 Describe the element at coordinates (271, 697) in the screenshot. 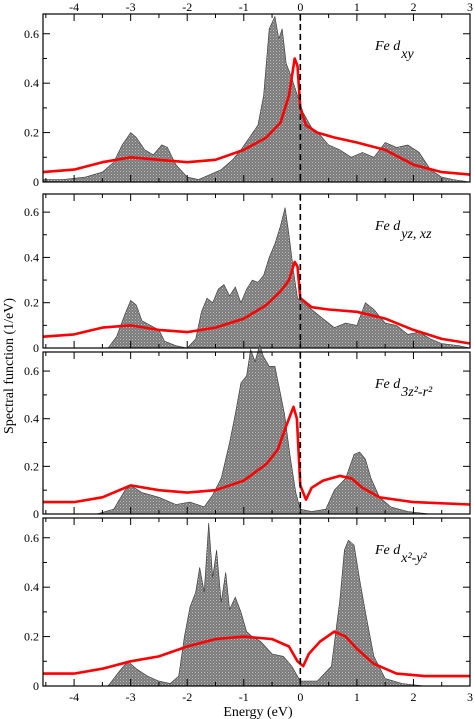

I see `bottom-axis-tick-labels: -4 -3 -2 -1 0 1 2 3` at that location.